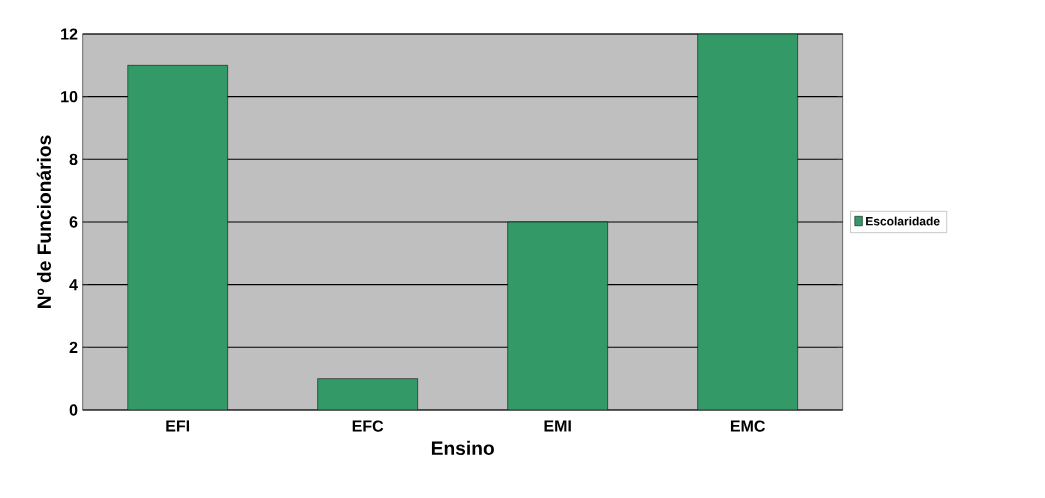 Image resolution: width=1045 pixels, height=498 pixels. Describe the element at coordinates (903, 221) in the screenshot. I see `legend-label: Escolaridade` at that location.